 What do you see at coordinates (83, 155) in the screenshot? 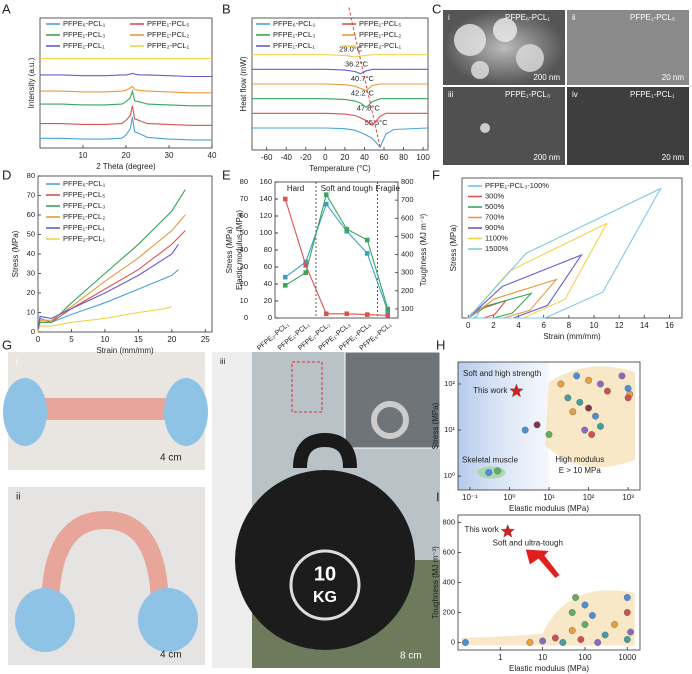
I see `x-tick-label: 10` at bounding box center [83, 155].